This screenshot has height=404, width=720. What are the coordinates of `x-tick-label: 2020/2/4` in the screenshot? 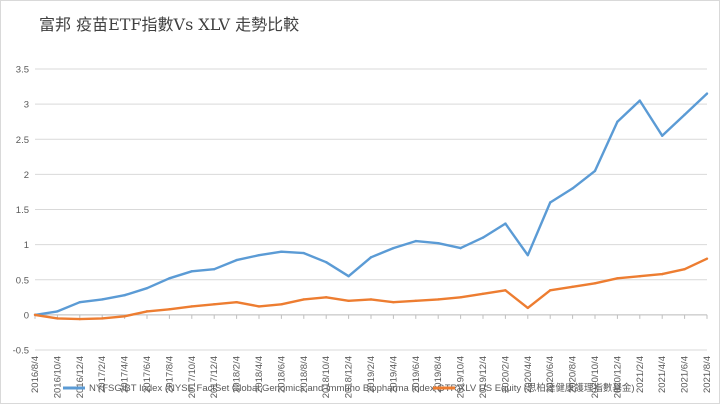 It's located at (505, 374).